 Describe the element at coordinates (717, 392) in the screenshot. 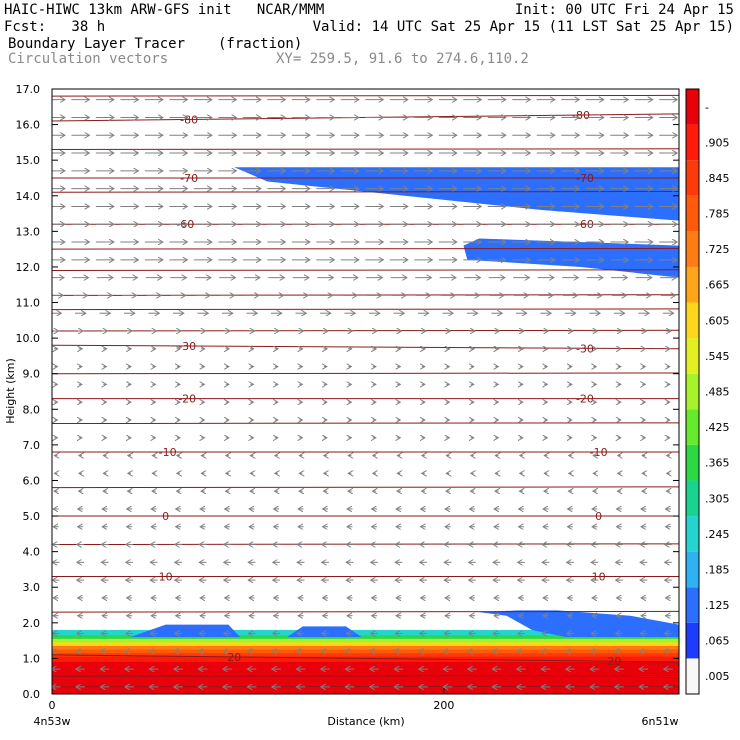

I see `colorbar-label: .485` at that location.